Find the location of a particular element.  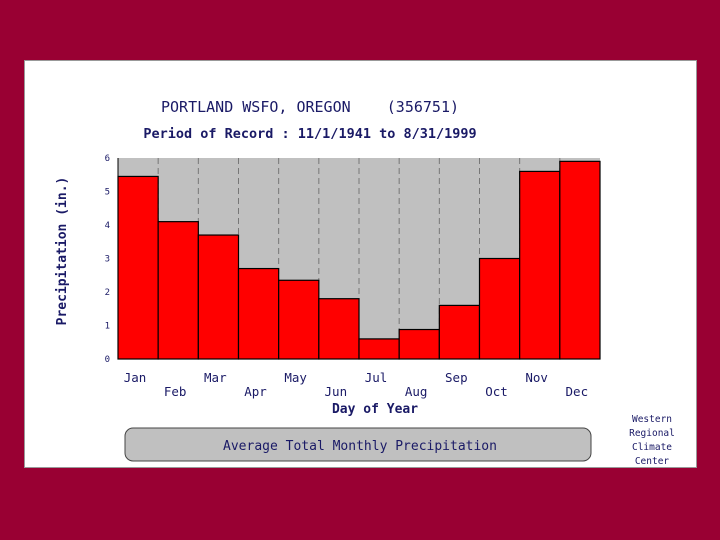

y-tick-label: 6 is located at coordinates (107, 159).